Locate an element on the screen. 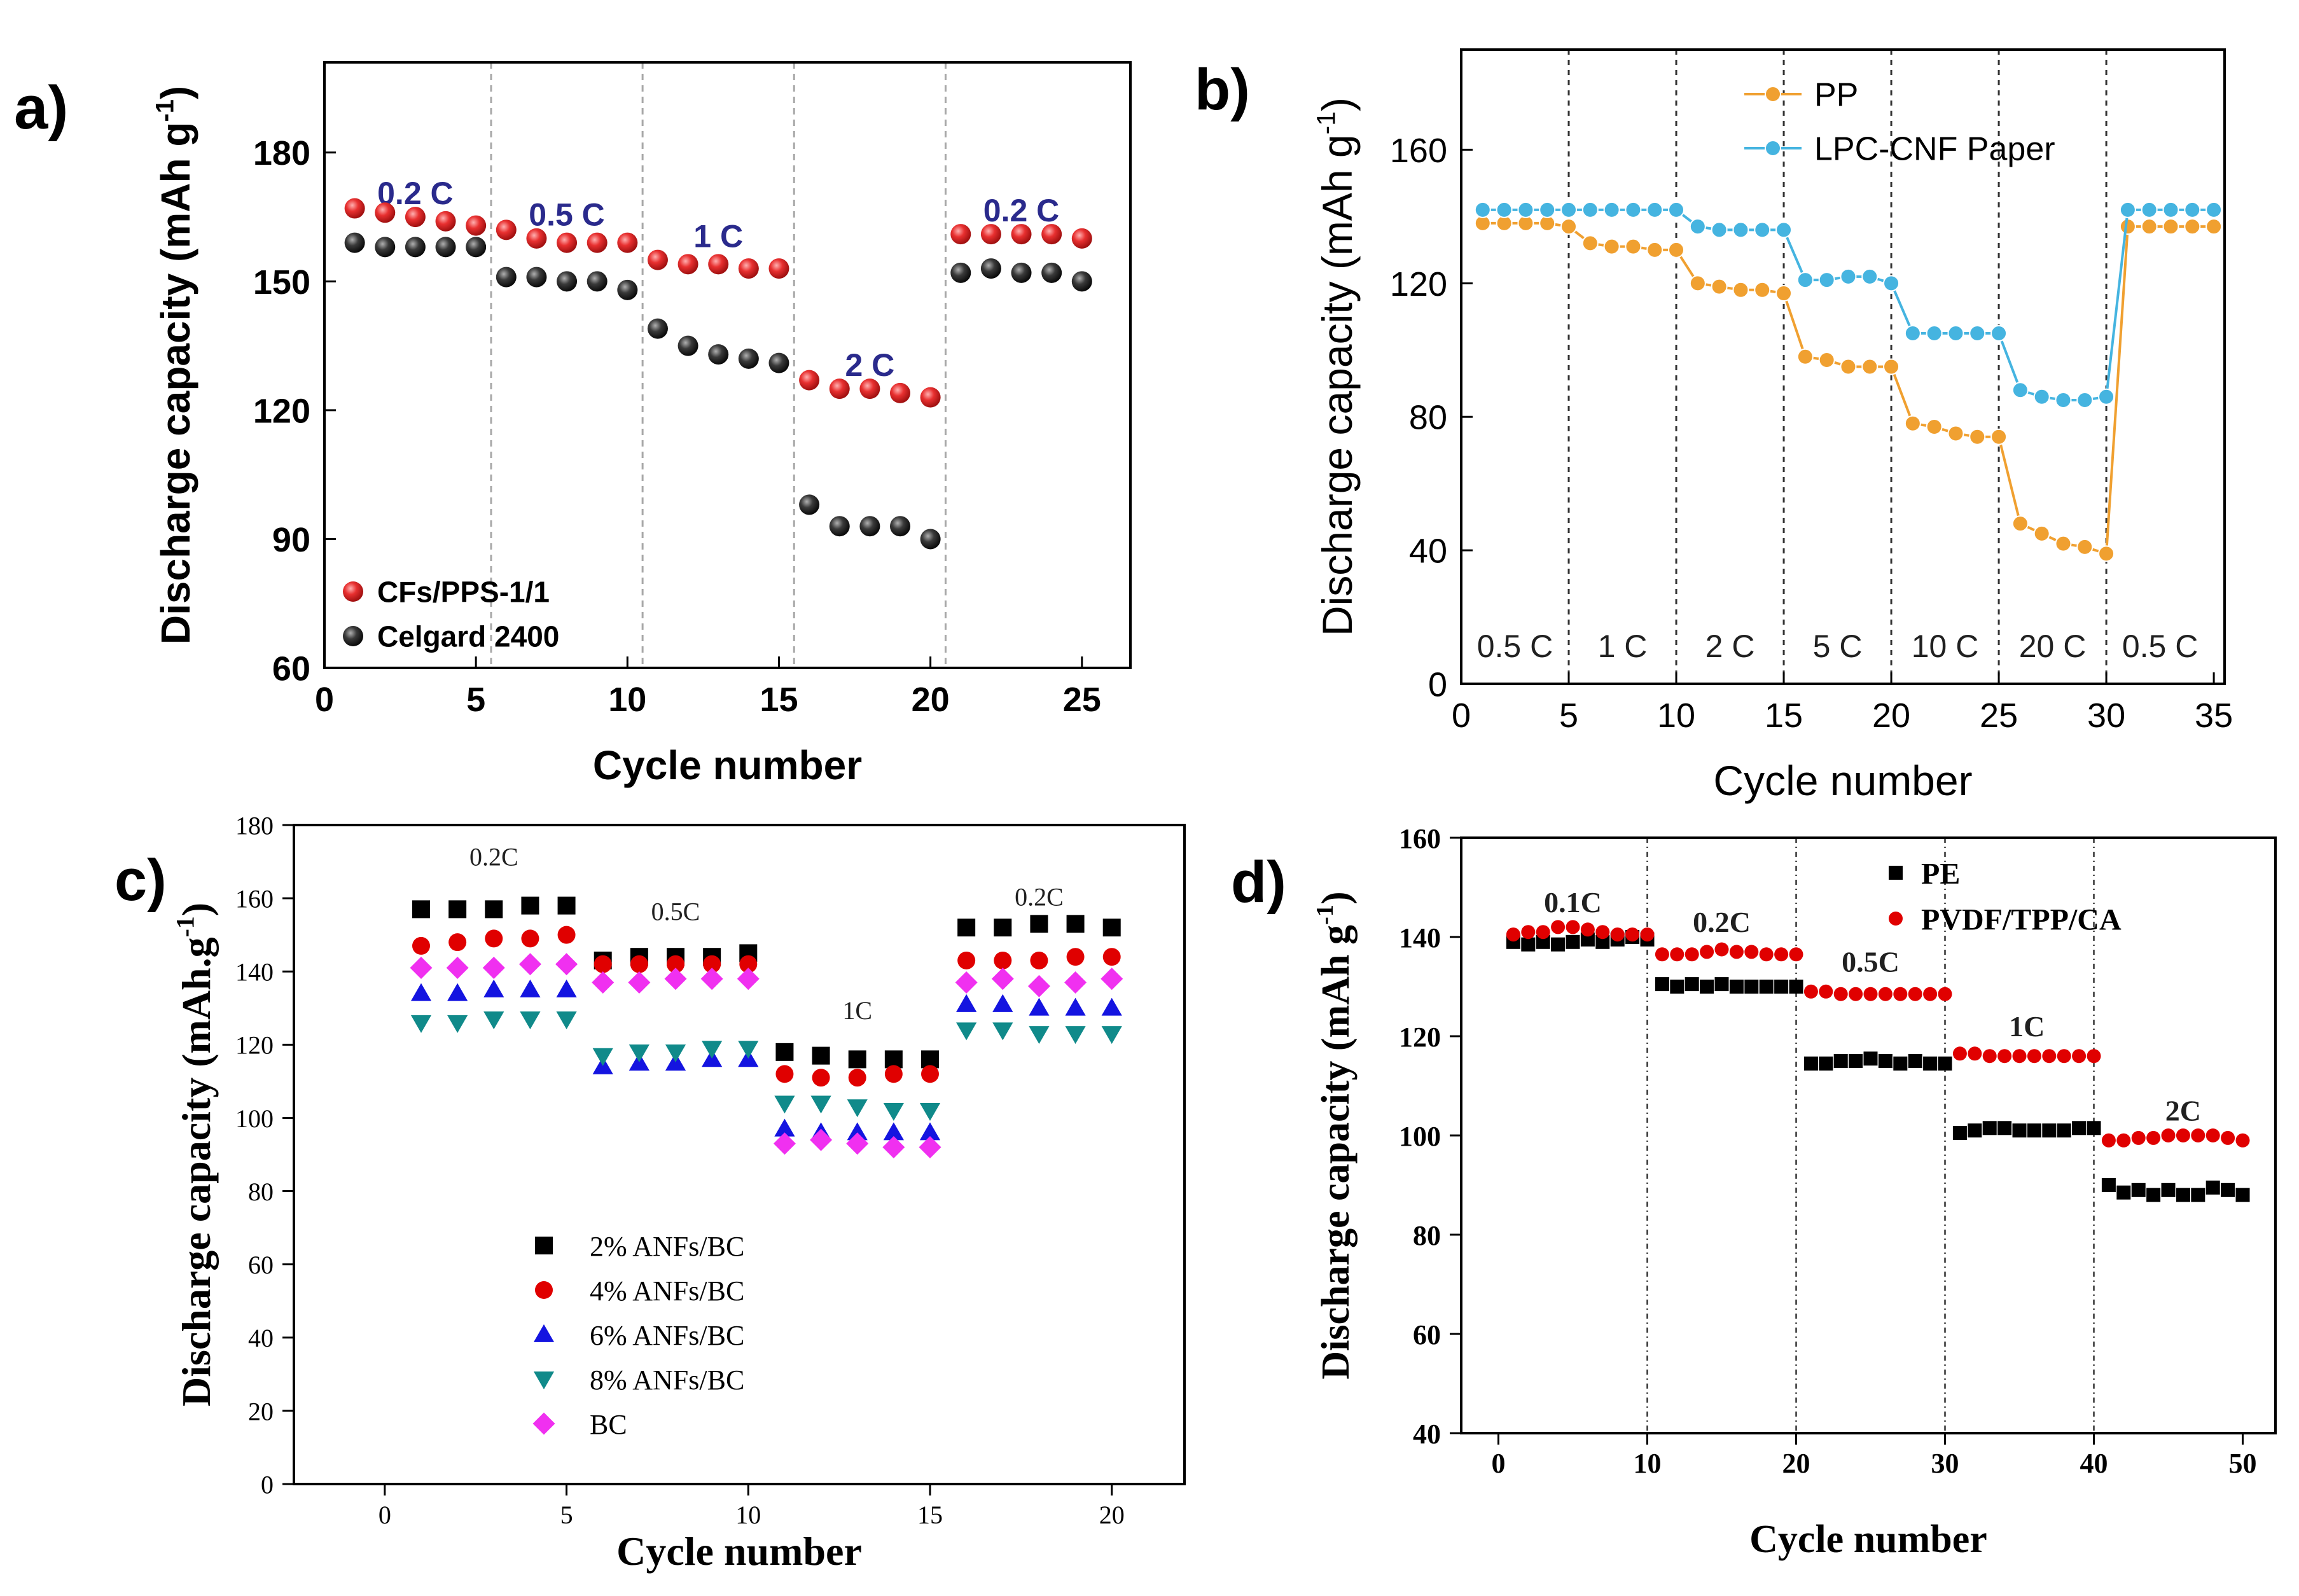 The image size is (2299, 1596). legend-label: Celgard 2400 is located at coordinates (468, 636).